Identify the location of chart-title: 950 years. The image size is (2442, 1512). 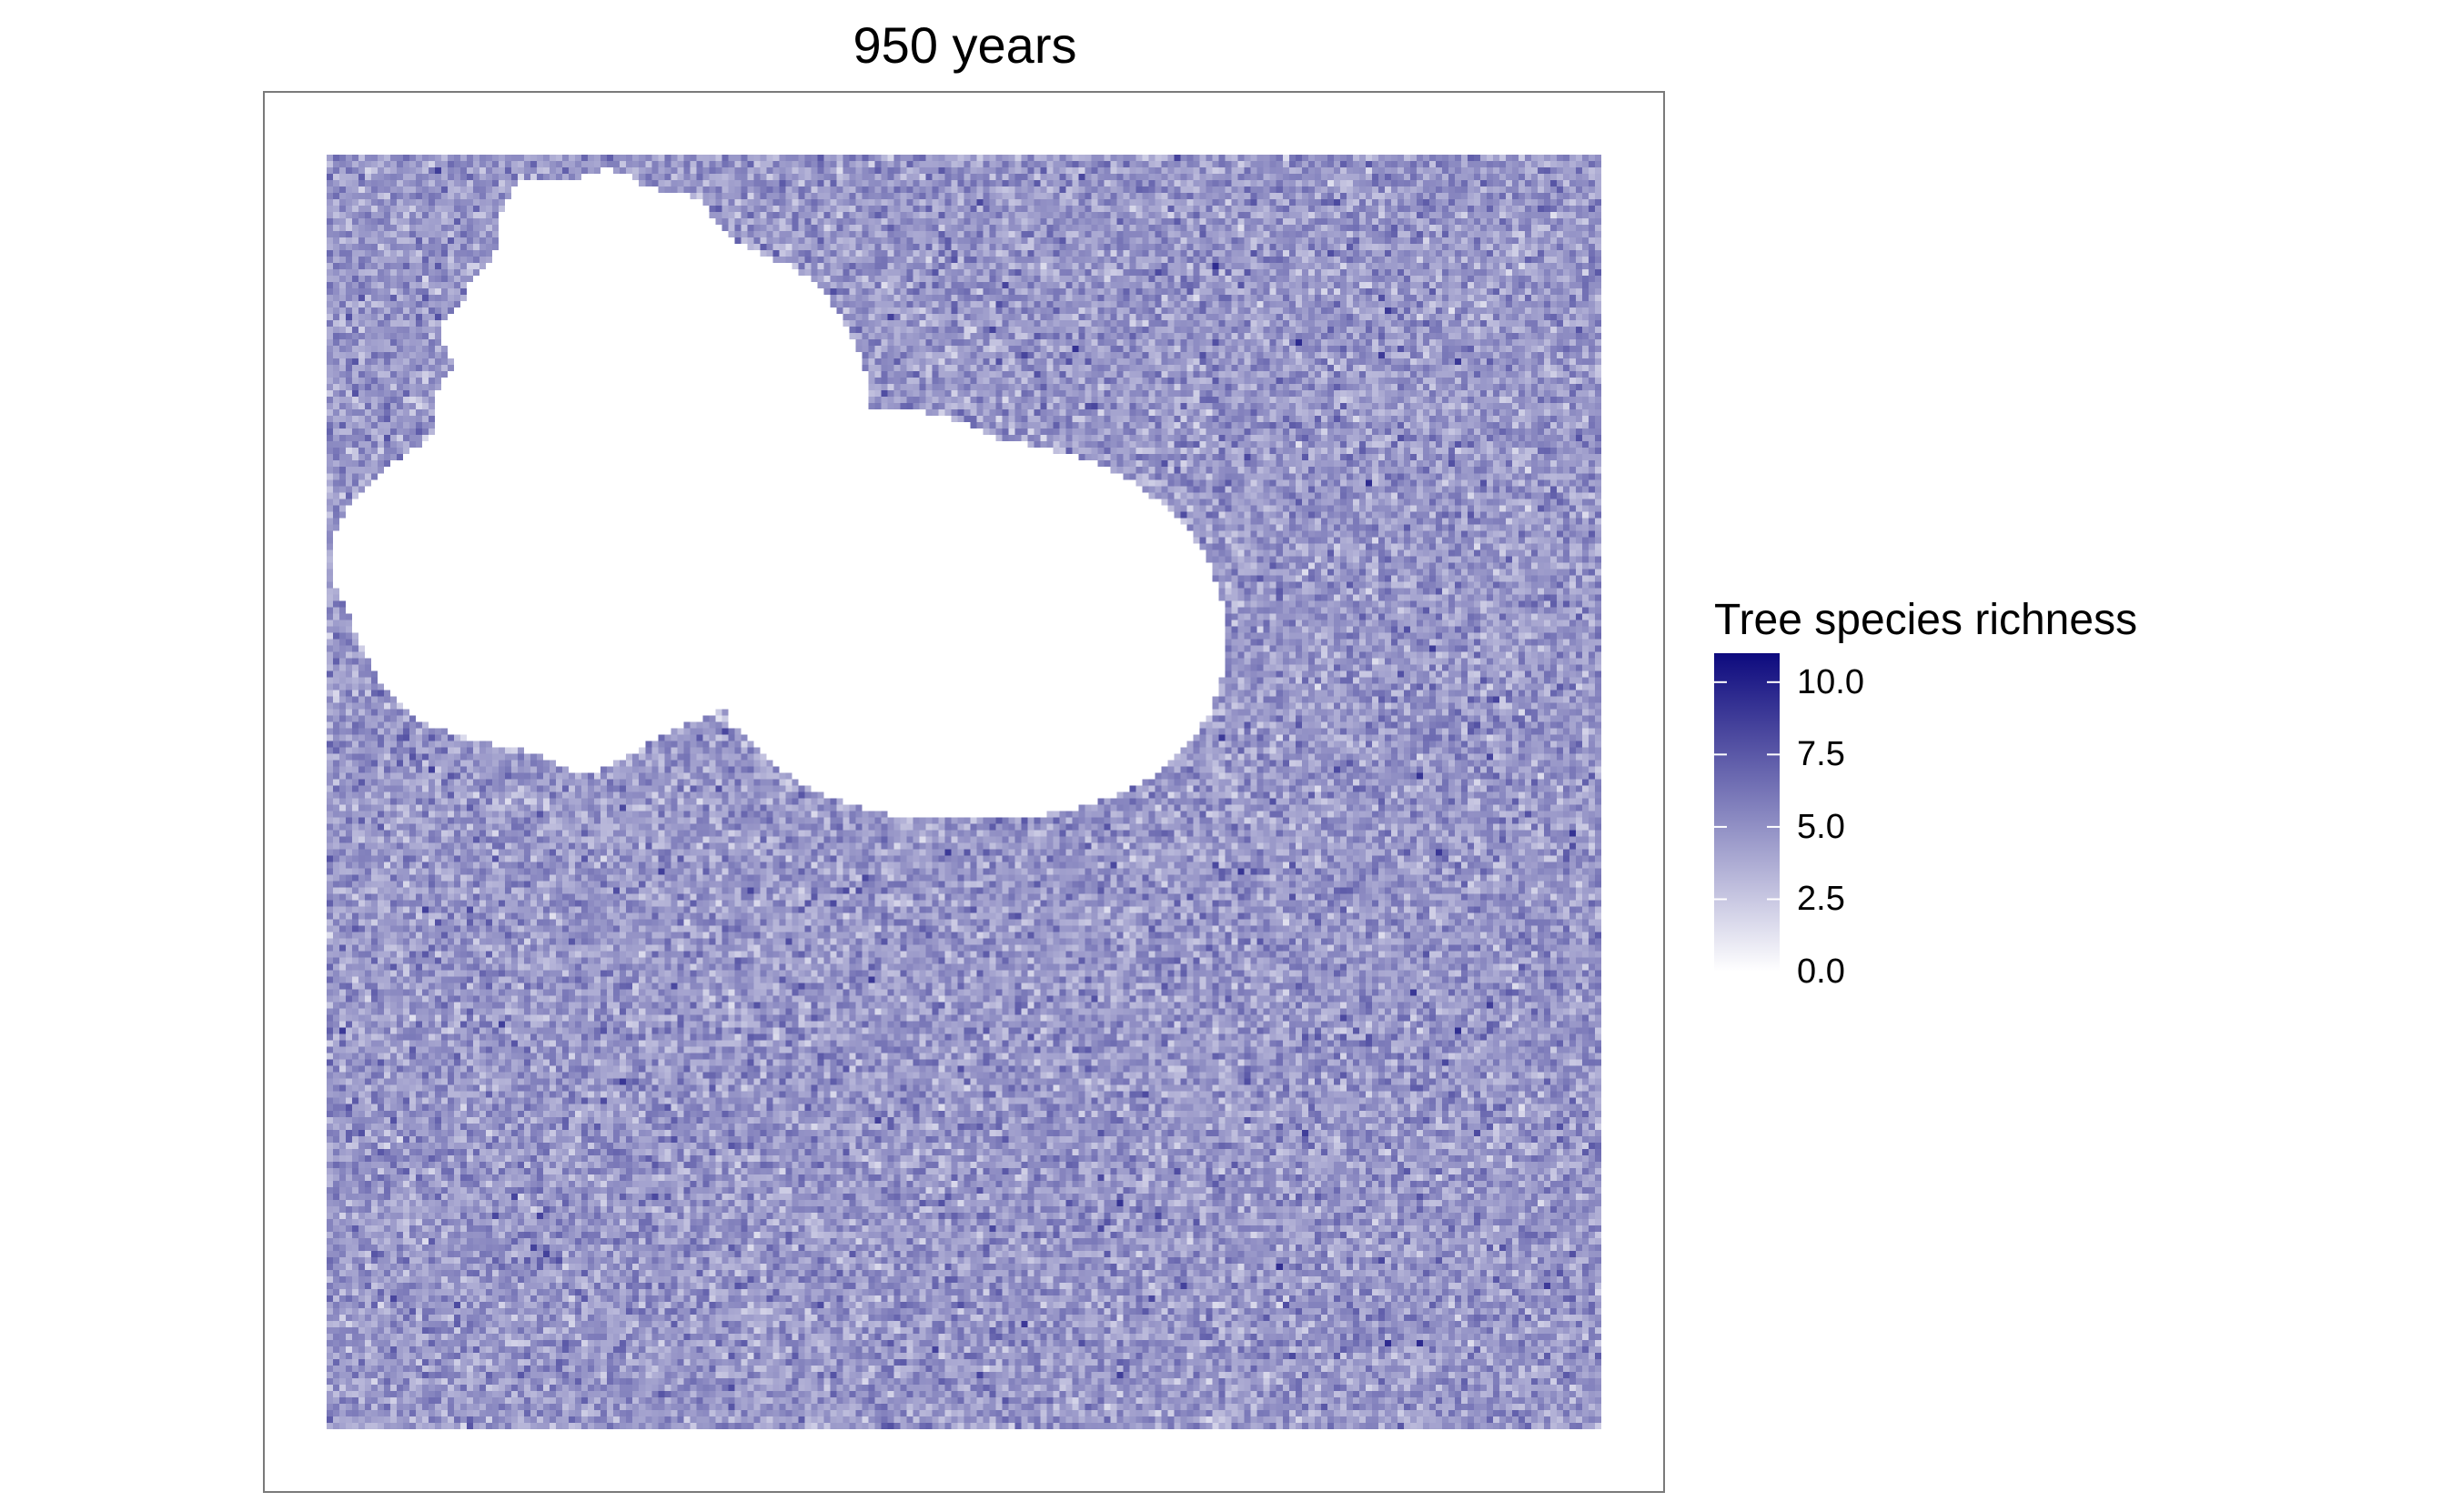
(965, 45).